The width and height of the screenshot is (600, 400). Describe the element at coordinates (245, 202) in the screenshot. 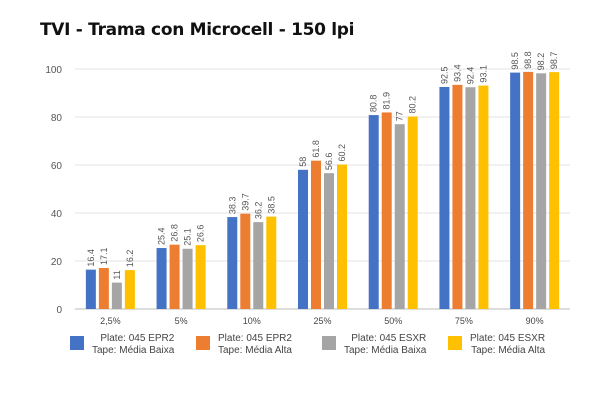

I see `data-label: 39.7` at that location.